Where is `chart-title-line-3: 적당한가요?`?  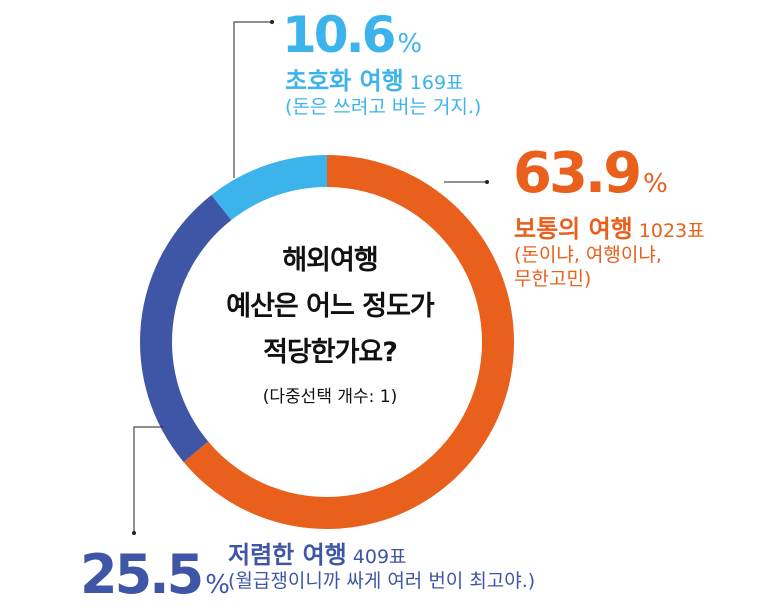
chart-title-line-3: 적당한가요? is located at coordinates (330, 352).